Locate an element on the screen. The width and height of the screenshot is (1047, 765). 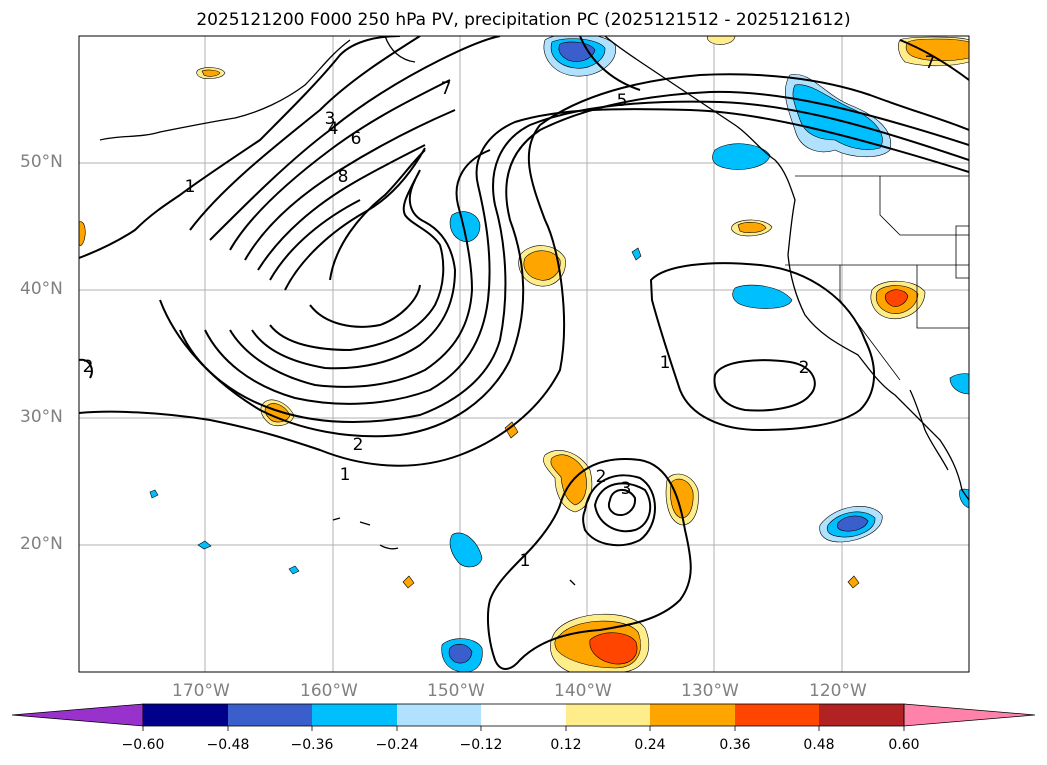
lon-label: 170°W is located at coordinates (201, 691).